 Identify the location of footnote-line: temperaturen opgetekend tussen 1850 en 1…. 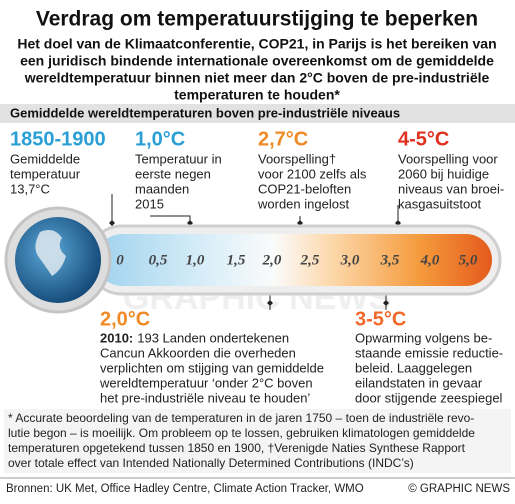
(237, 448).